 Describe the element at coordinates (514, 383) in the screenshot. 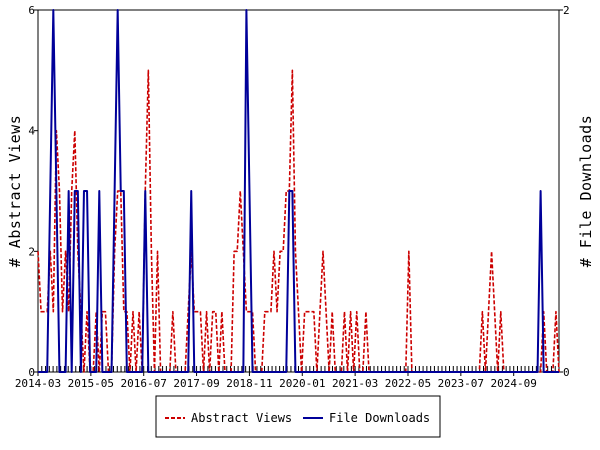

I see `x-tick-label: 2024-09` at that location.